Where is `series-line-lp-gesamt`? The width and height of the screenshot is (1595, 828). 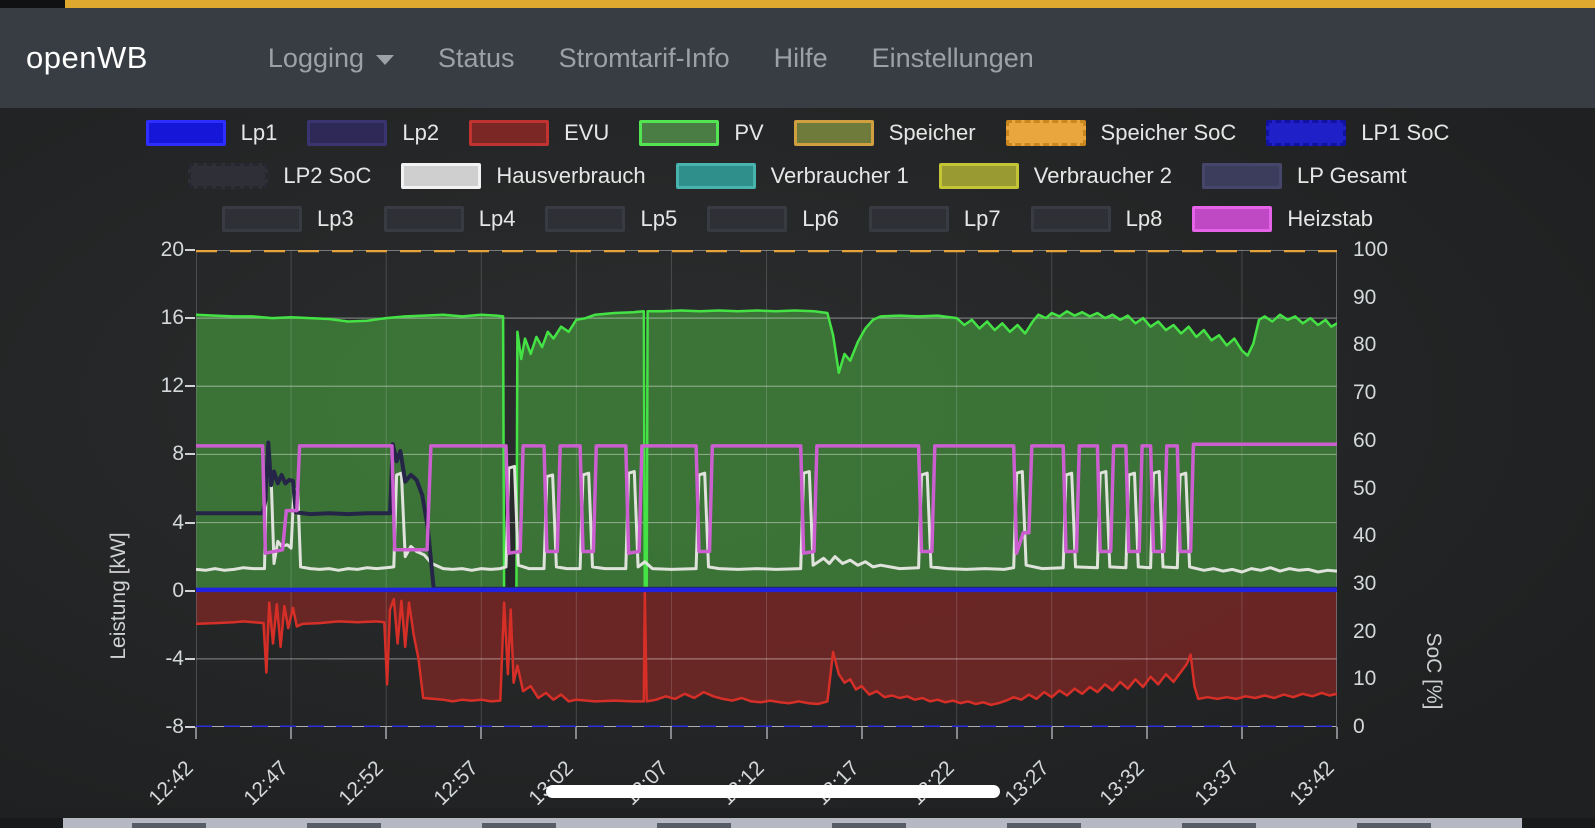
series-line-lp-gesamt is located at coordinates (766, 515).